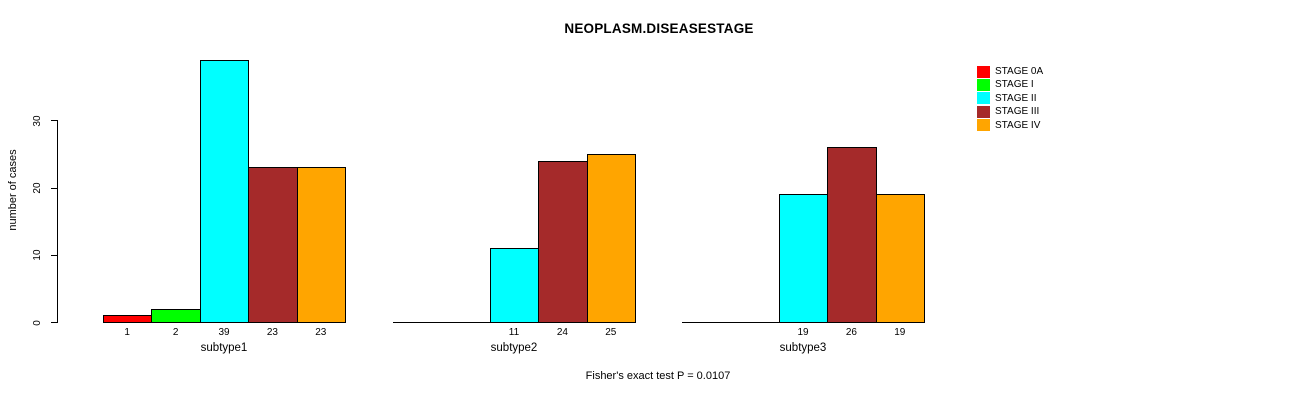  What do you see at coordinates (176, 316) in the screenshot?
I see `bar-stage-i` at bounding box center [176, 316].